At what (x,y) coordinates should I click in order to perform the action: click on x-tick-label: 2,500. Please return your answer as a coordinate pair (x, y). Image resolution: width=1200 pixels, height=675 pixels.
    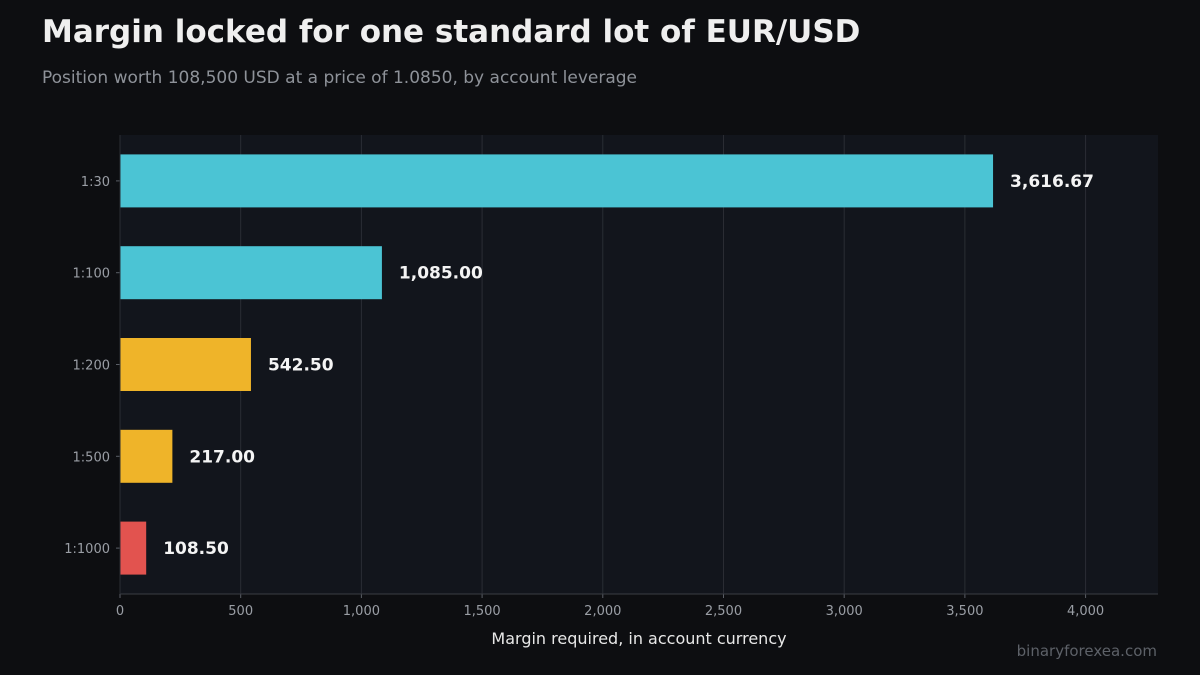
    Looking at the image, I should click on (723, 611).